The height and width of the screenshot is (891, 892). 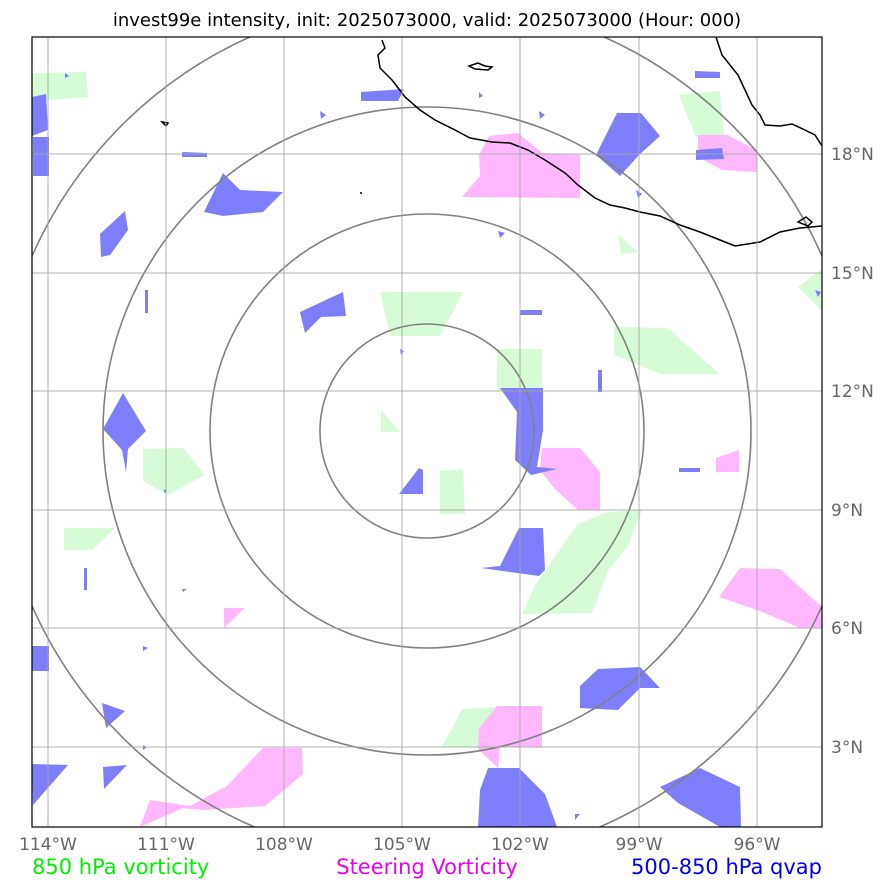 What do you see at coordinates (847, 748) in the screenshot?
I see `lat-tick-label: 3°N` at bounding box center [847, 748].